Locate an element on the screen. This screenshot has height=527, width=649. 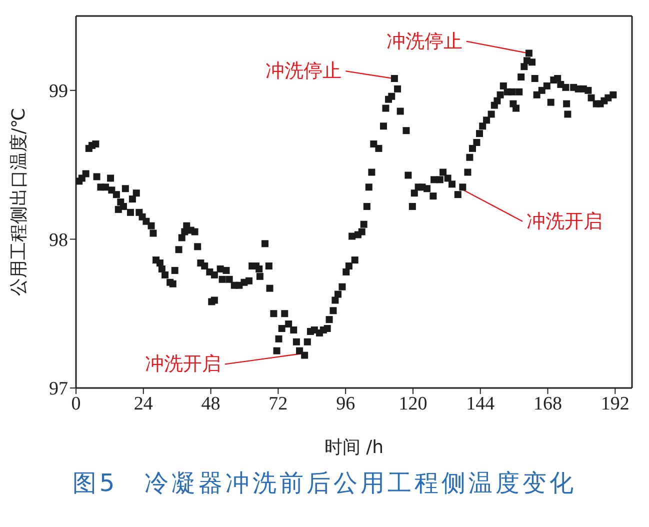
y-tick-label: 99 is located at coordinates (58, 91).